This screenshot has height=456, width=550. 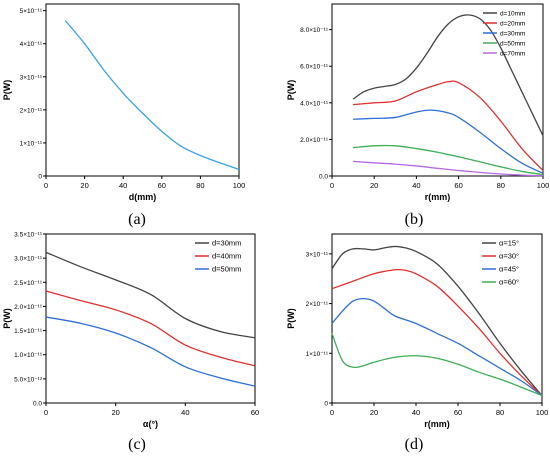 What do you see at coordinates (414, 444) in the screenshot?
I see `caption-d: (d)` at bounding box center [414, 444].